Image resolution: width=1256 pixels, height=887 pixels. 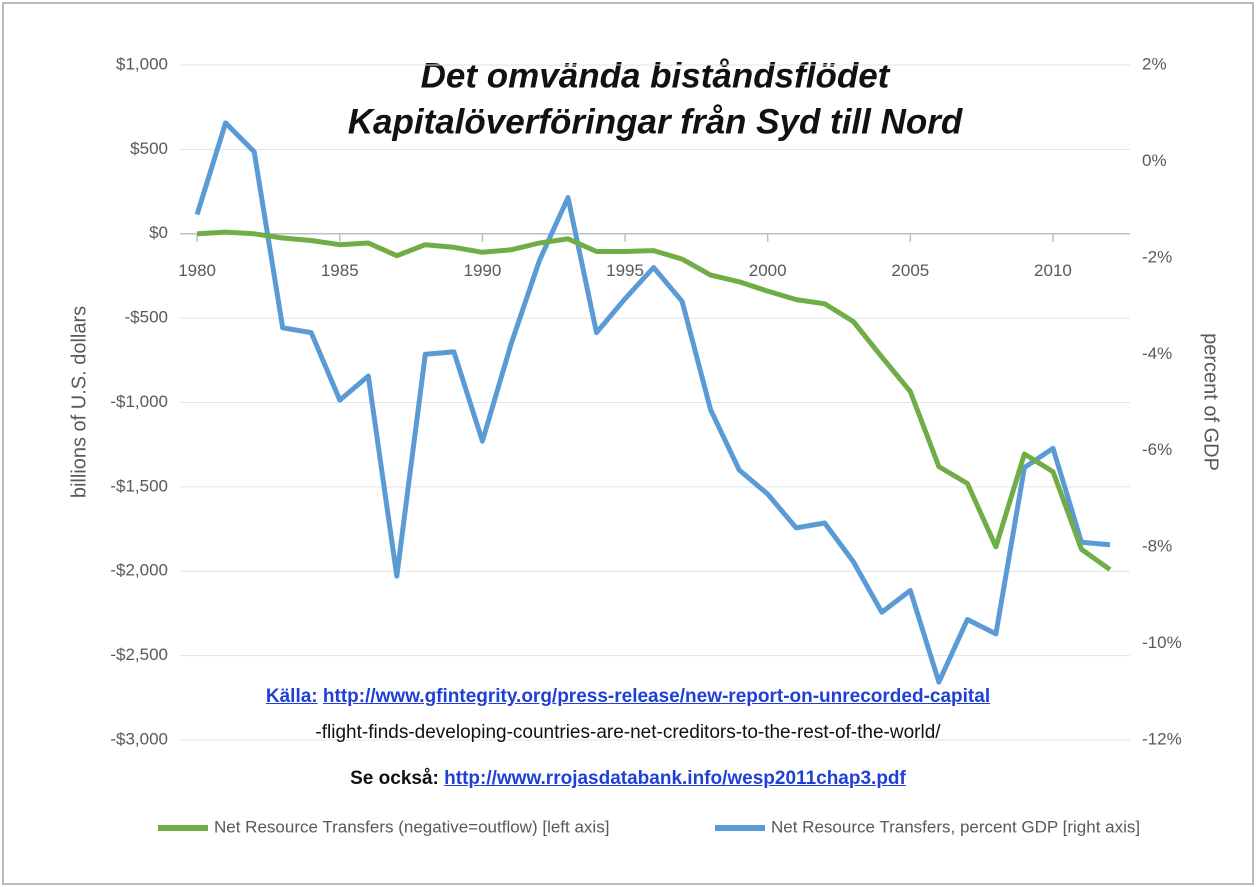 I want to click on y-tick-label: -$1,000, so click(x=139, y=401).